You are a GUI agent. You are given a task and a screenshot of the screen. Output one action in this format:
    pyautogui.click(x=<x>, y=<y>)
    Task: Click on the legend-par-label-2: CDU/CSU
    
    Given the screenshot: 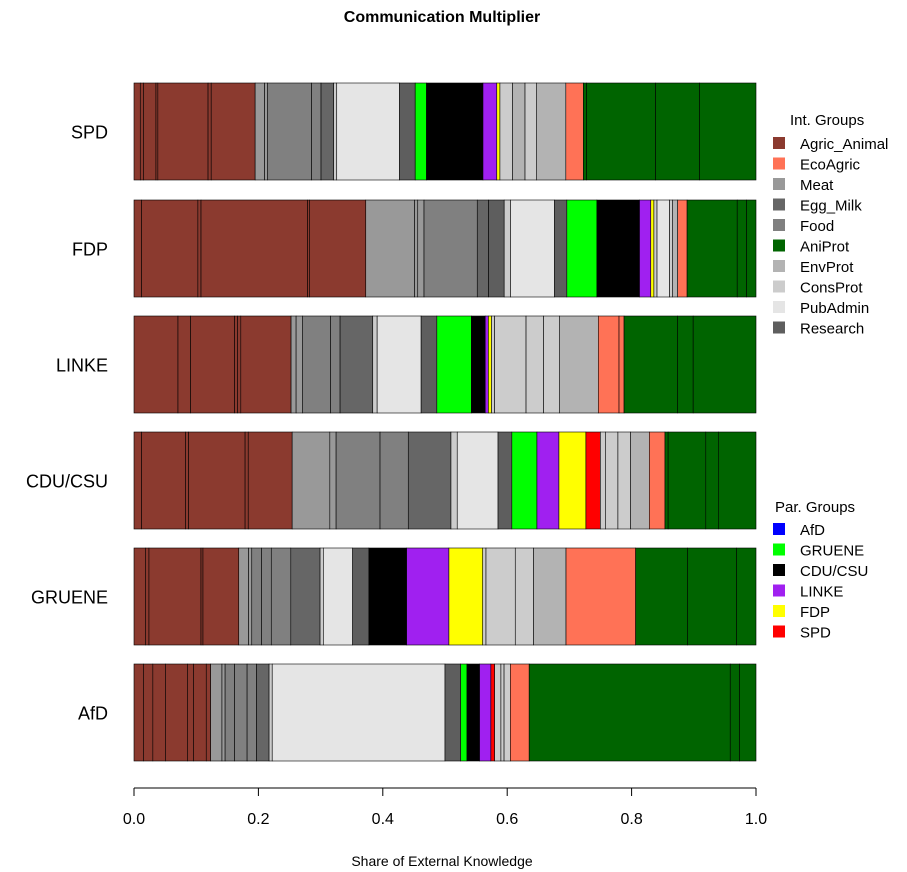 What is the action you would take?
    pyautogui.click(x=834, y=571)
    